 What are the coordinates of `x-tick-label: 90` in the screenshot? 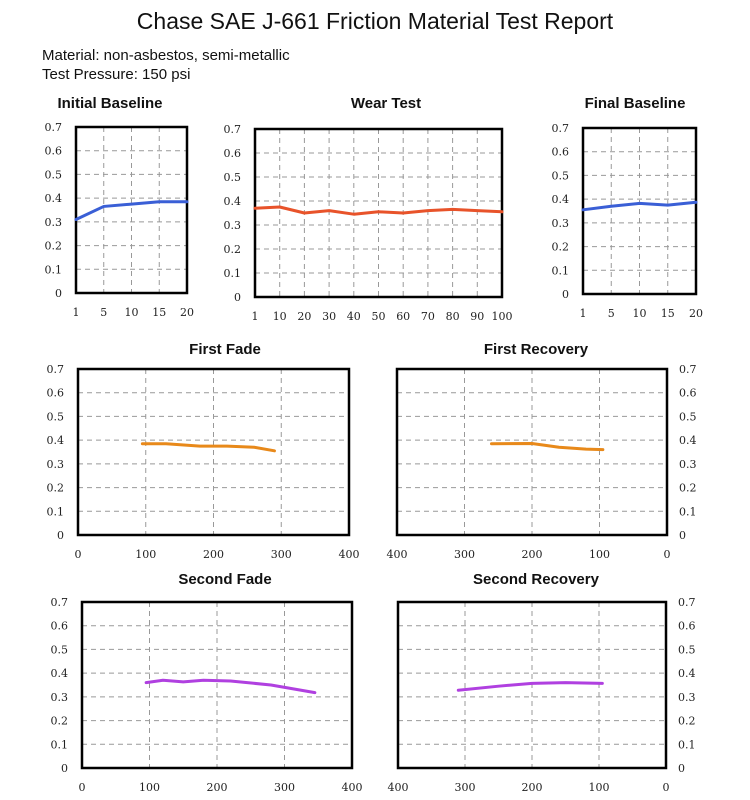 It's located at (477, 316).